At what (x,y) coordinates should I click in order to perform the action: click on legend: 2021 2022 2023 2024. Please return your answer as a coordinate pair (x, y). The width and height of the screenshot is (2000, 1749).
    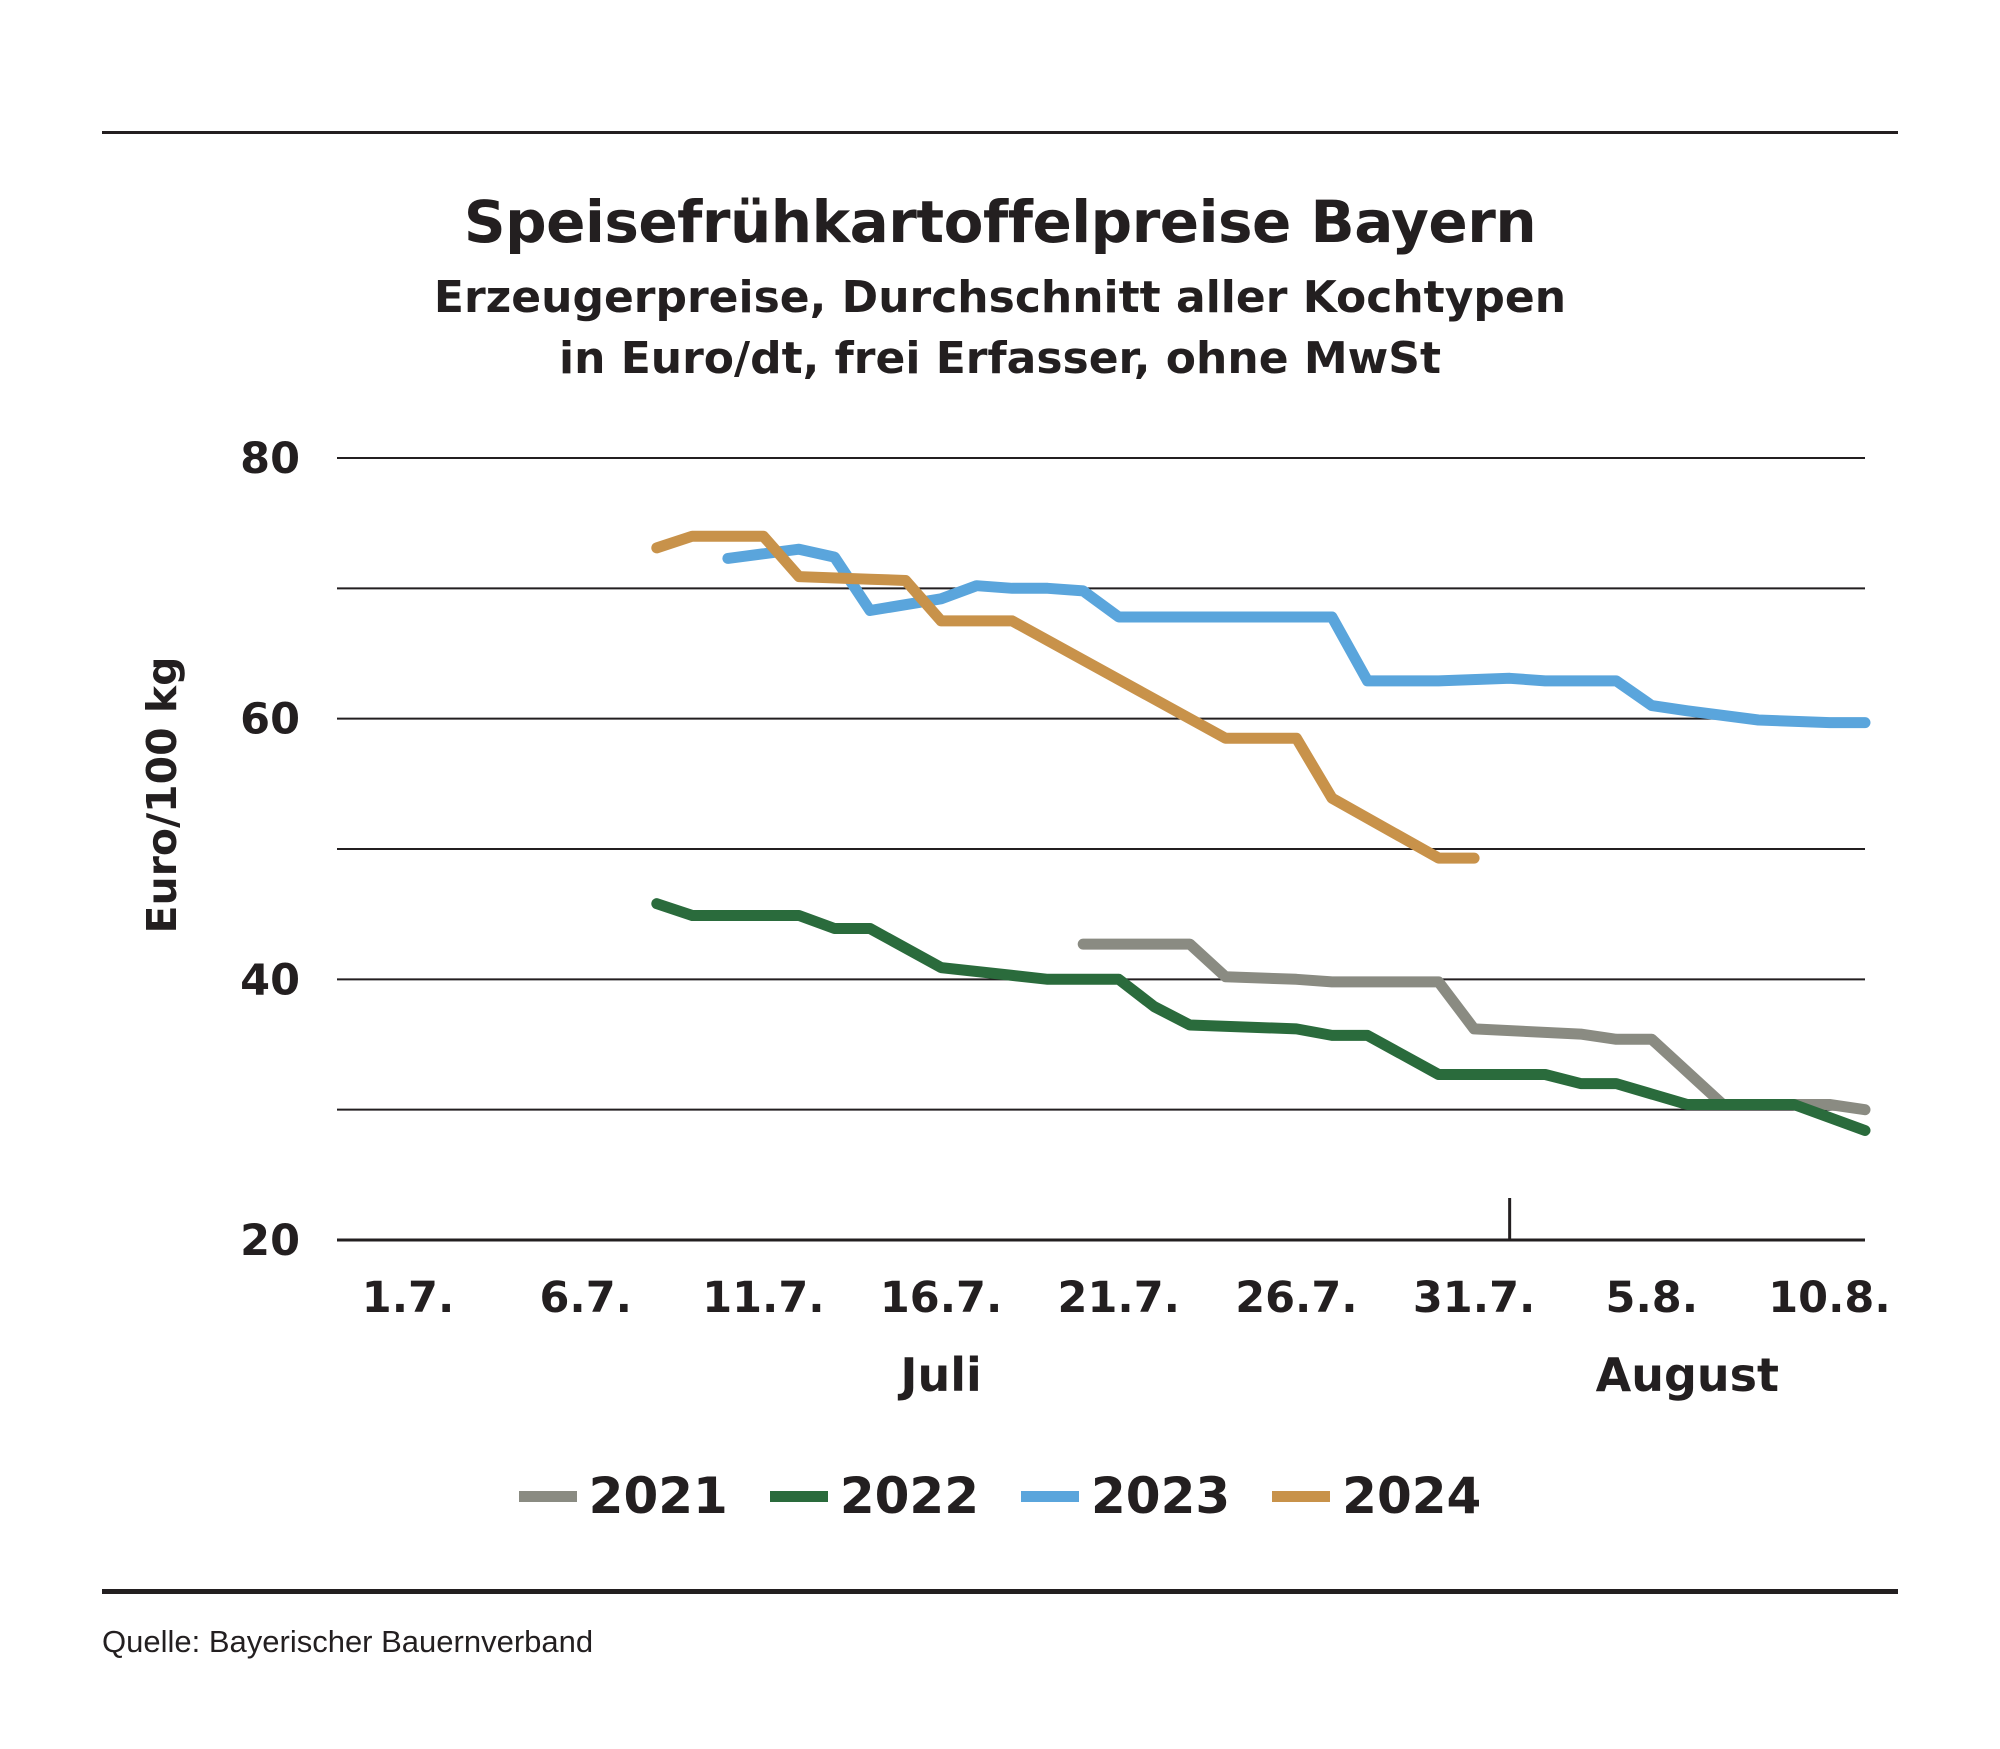
    Looking at the image, I should click on (1000, 1496).